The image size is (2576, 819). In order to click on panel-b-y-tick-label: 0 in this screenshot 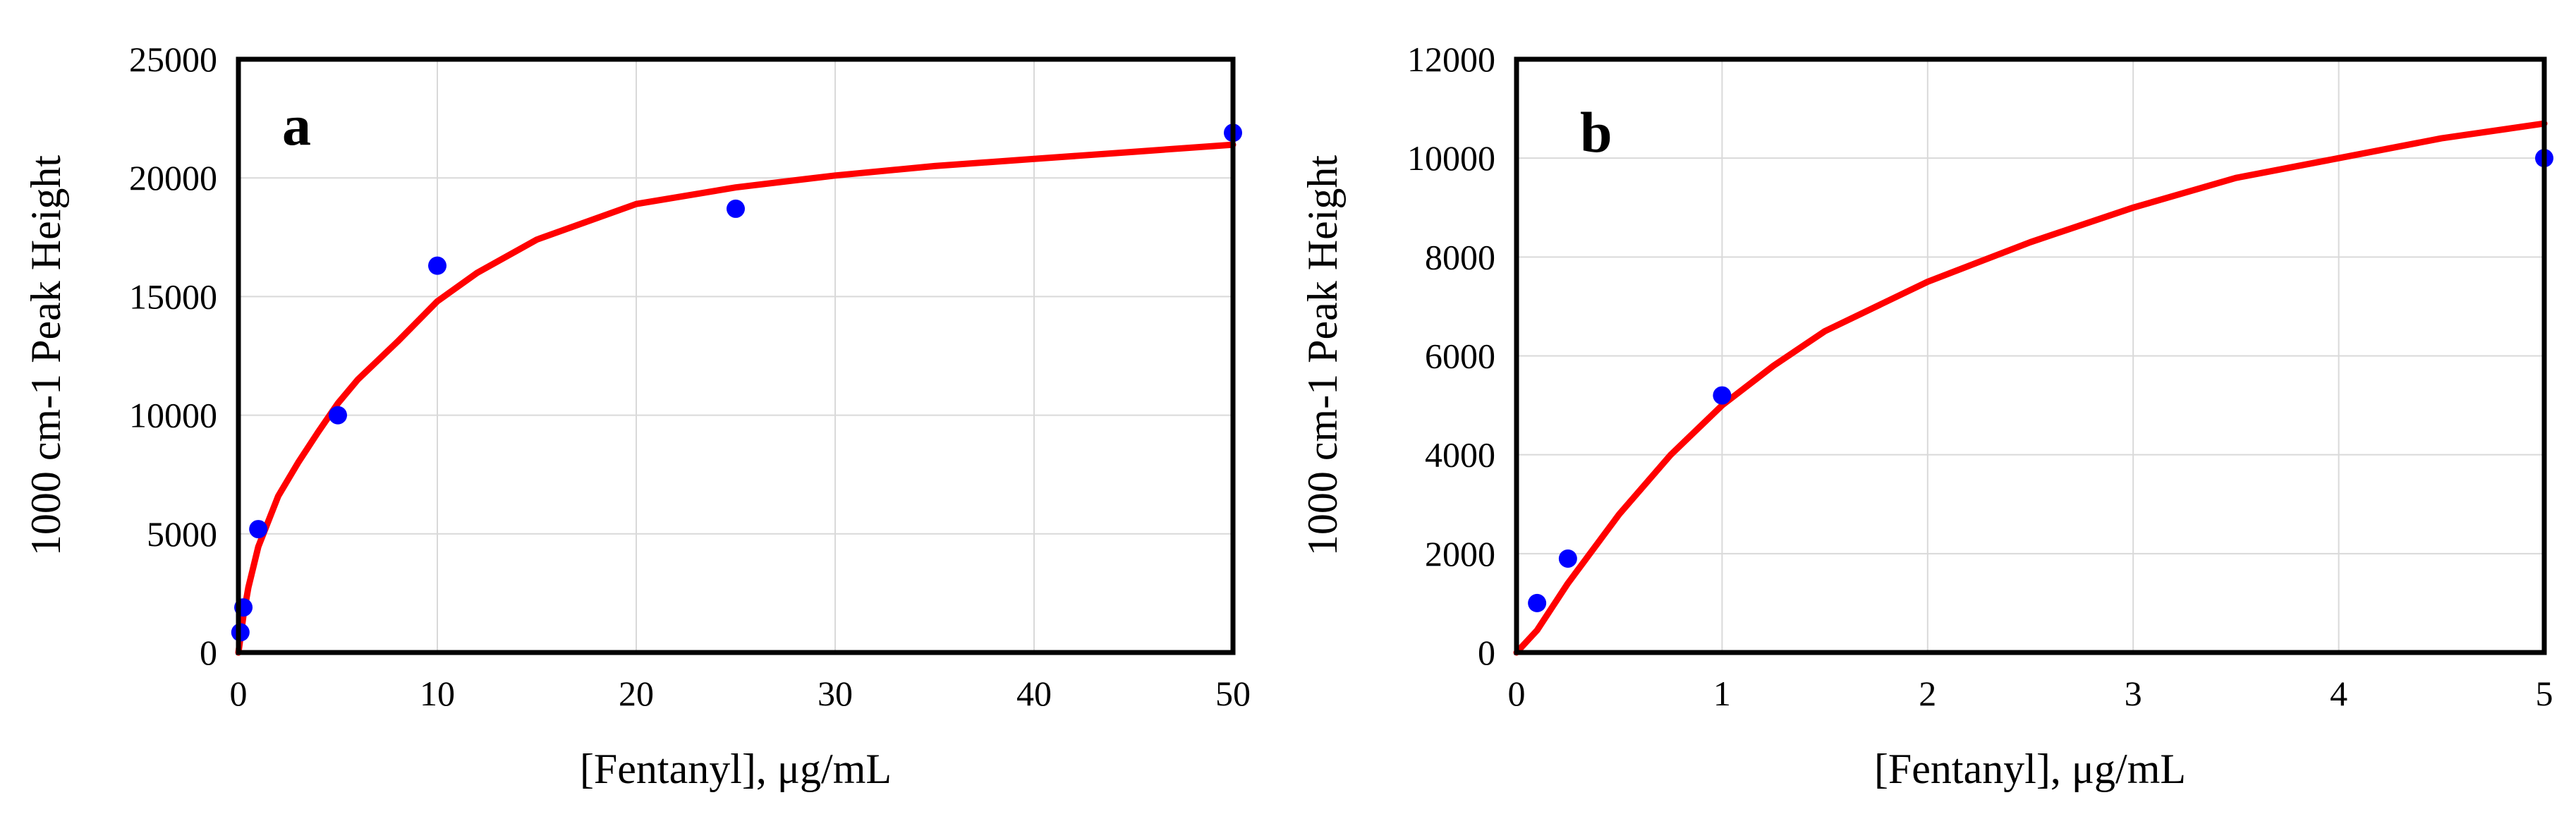, I will do `click(1486, 653)`.